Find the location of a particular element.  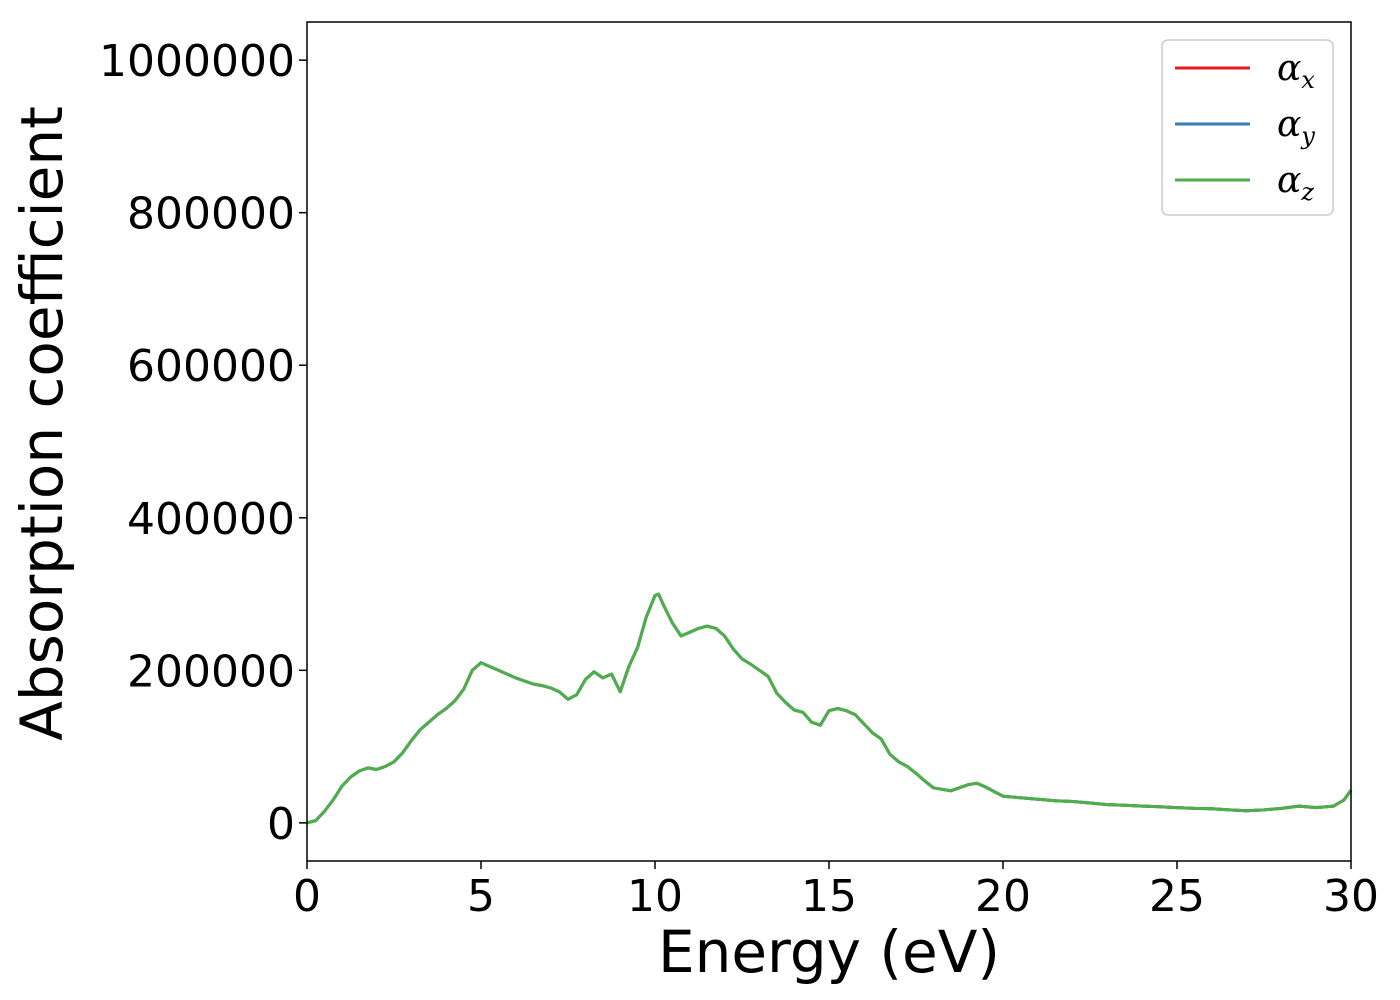

legend: αx αy αz is located at coordinates (1247, 127).